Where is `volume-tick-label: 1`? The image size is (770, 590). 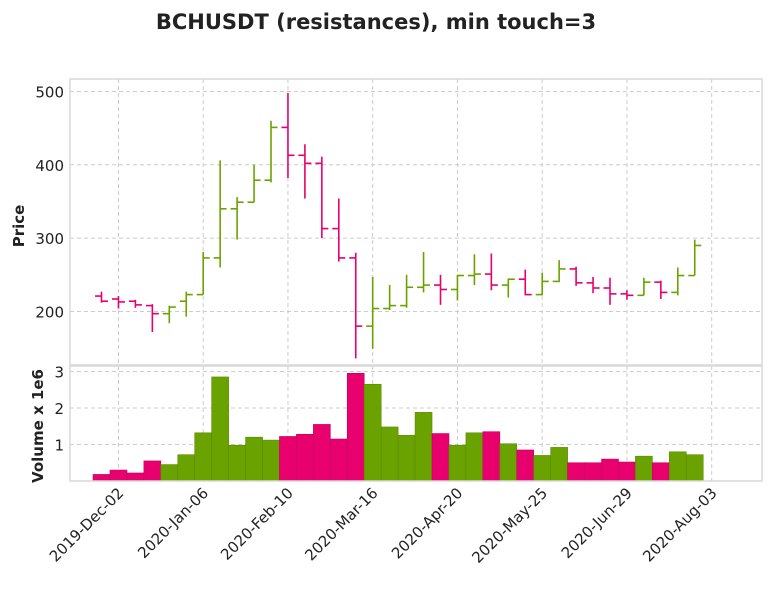 volume-tick-label: 1 is located at coordinates (59, 445).